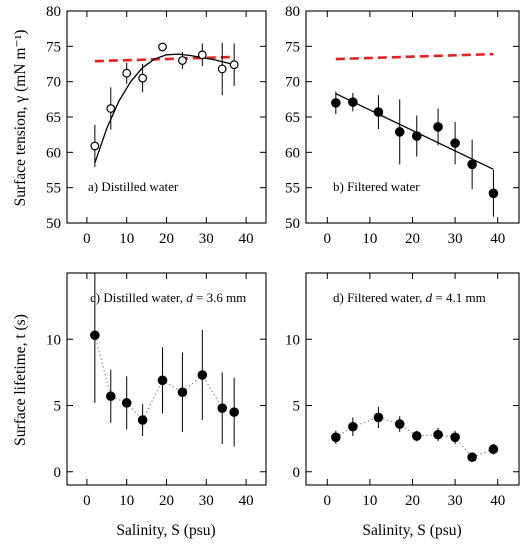  I want to click on panel-c-points, so click(164, 377).